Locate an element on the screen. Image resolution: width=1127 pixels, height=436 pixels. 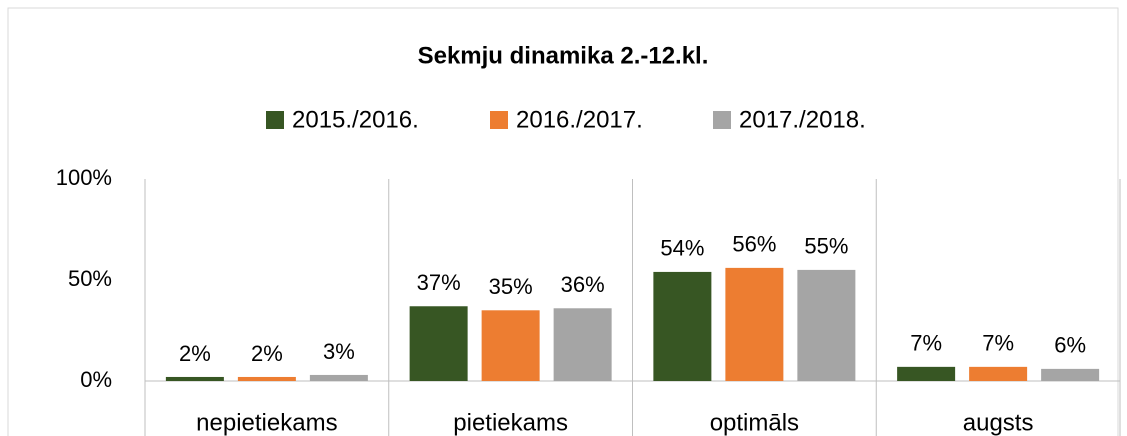
legend-label: 2017./2018. is located at coordinates (802, 119).